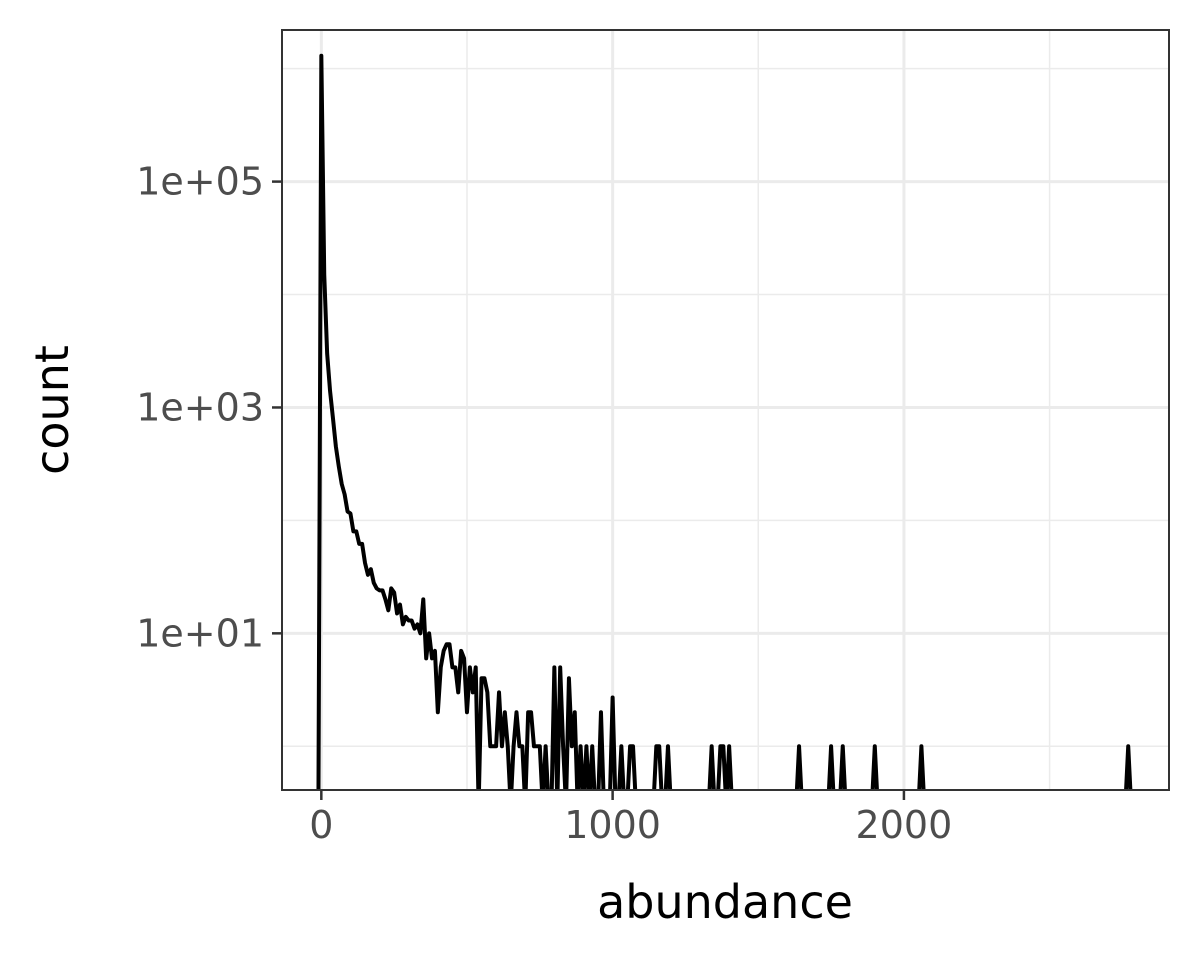  What do you see at coordinates (200, 407) in the screenshot?
I see `y-tick-label: 1e+03` at bounding box center [200, 407].